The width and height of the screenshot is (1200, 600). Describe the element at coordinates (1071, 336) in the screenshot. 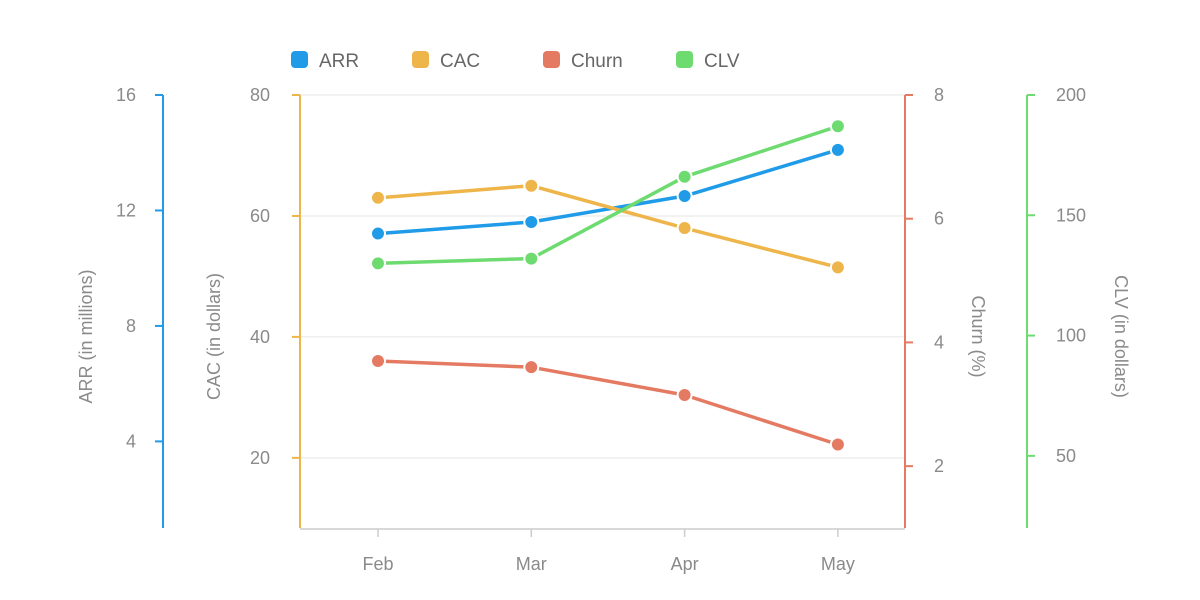

I see `clv-tick-label: 100` at that location.